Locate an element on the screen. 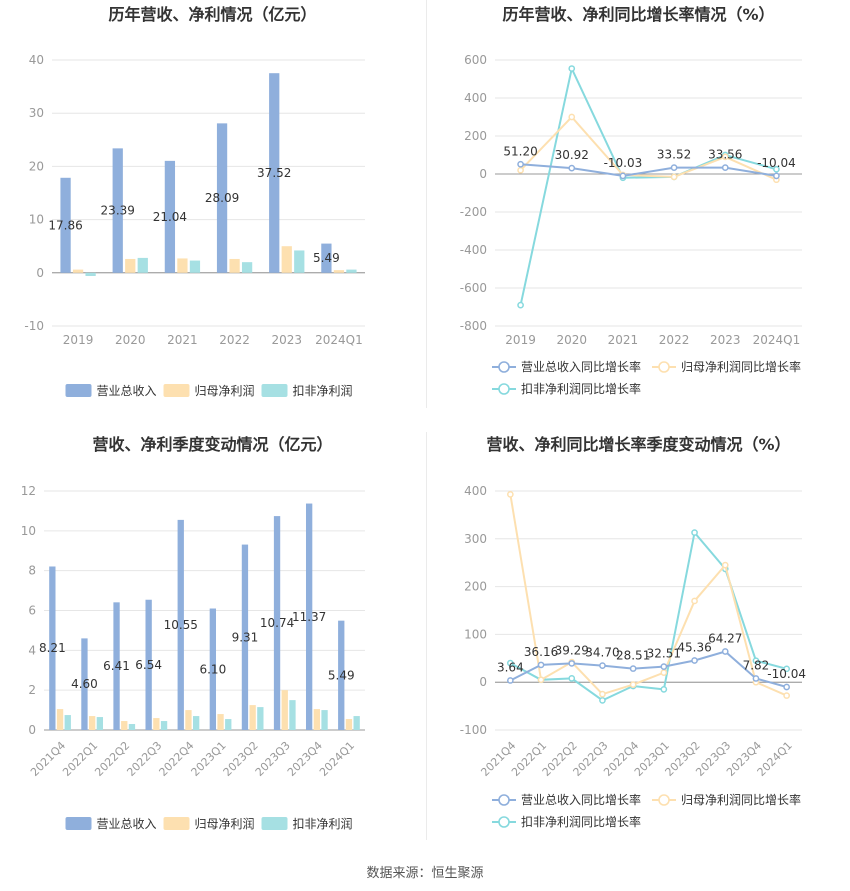  x-tick-label: 2021 is located at coordinates (623, 340).